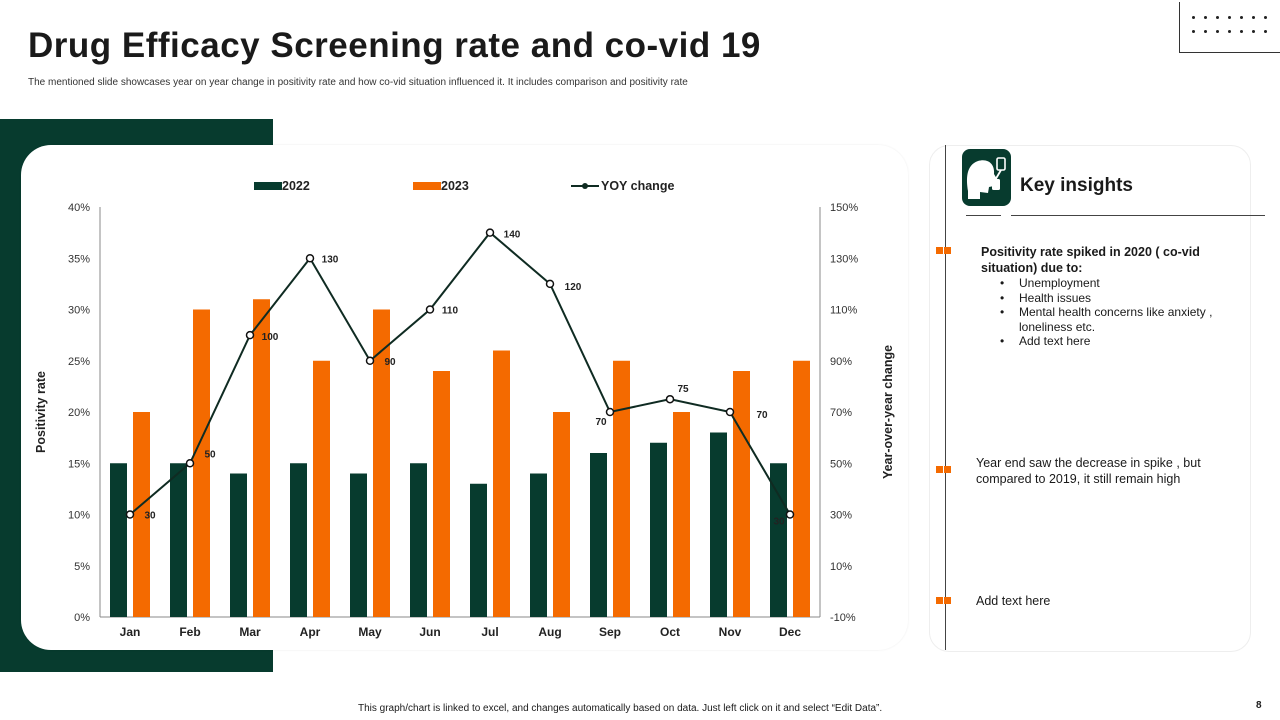 The image size is (1280, 720). I want to click on legend-label: 2023, so click(455, 186).